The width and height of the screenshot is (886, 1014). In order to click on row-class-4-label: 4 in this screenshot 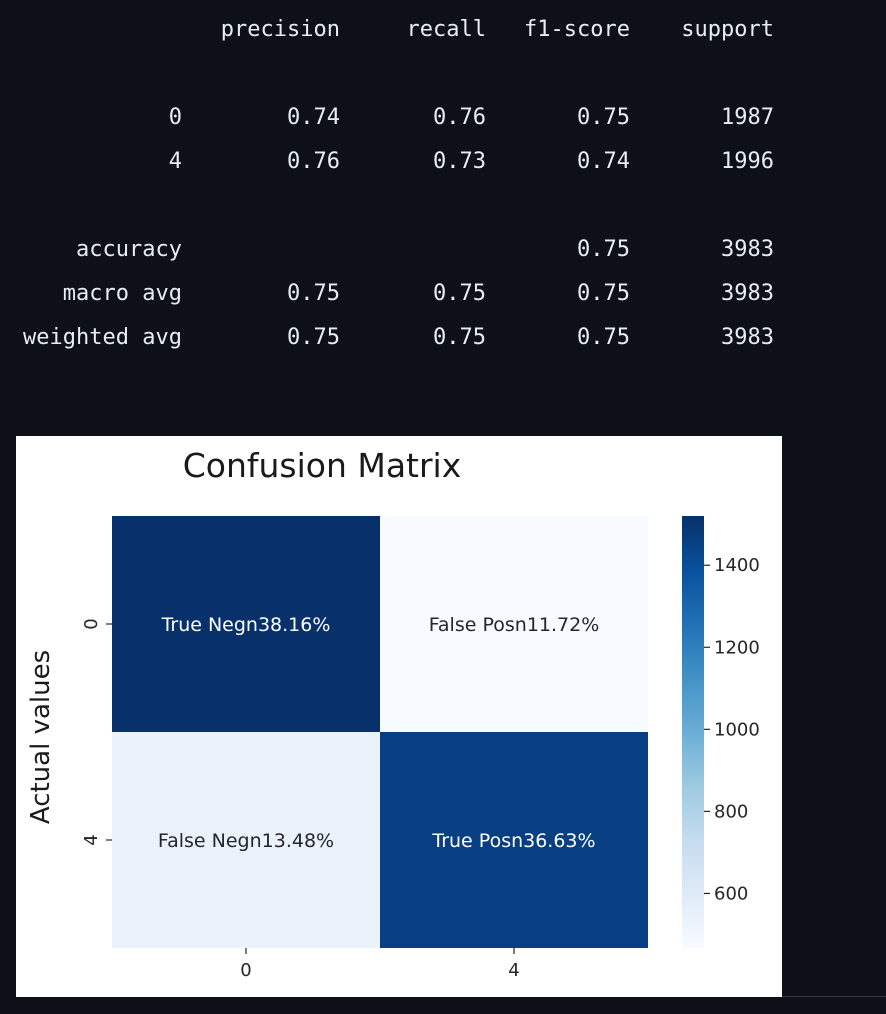, I will do `click(175, 161)`.